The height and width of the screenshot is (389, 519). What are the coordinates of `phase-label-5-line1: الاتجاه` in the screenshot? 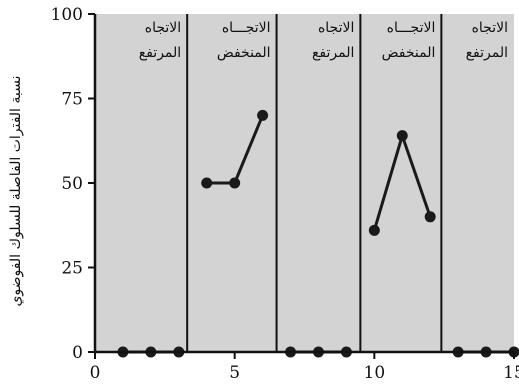 It's located at (490, 28).